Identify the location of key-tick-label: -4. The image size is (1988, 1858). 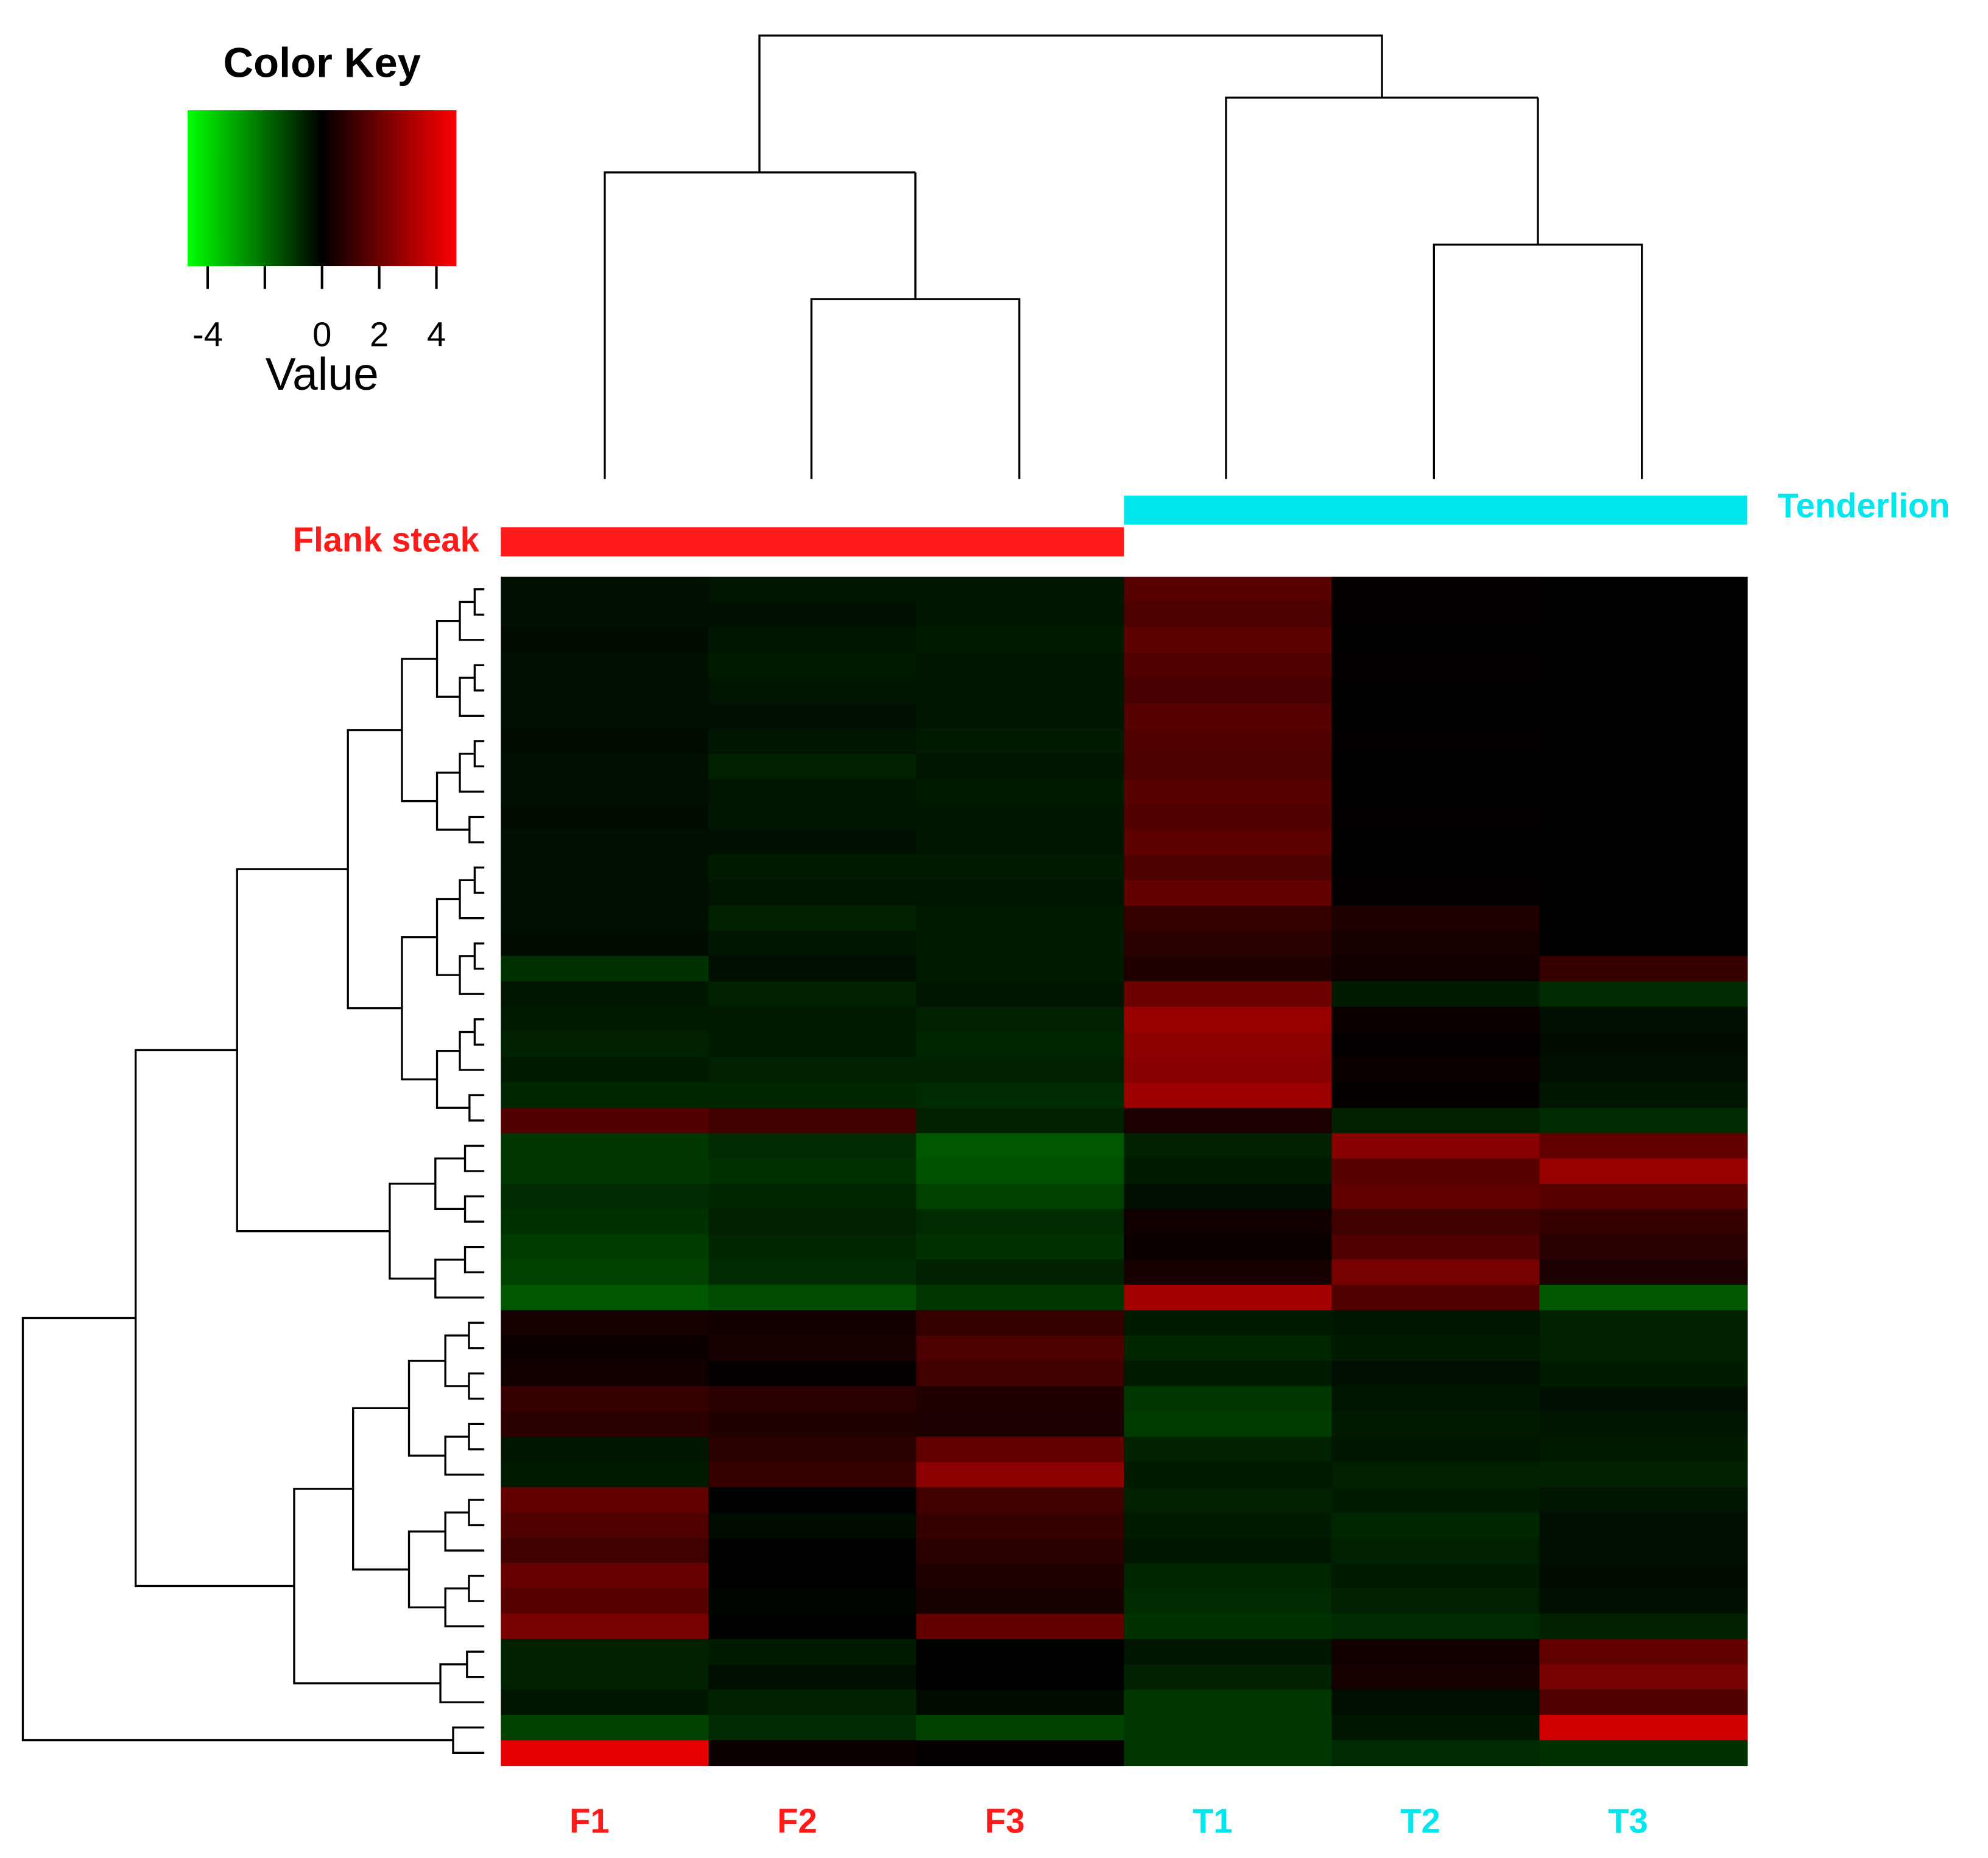
(207, 334).